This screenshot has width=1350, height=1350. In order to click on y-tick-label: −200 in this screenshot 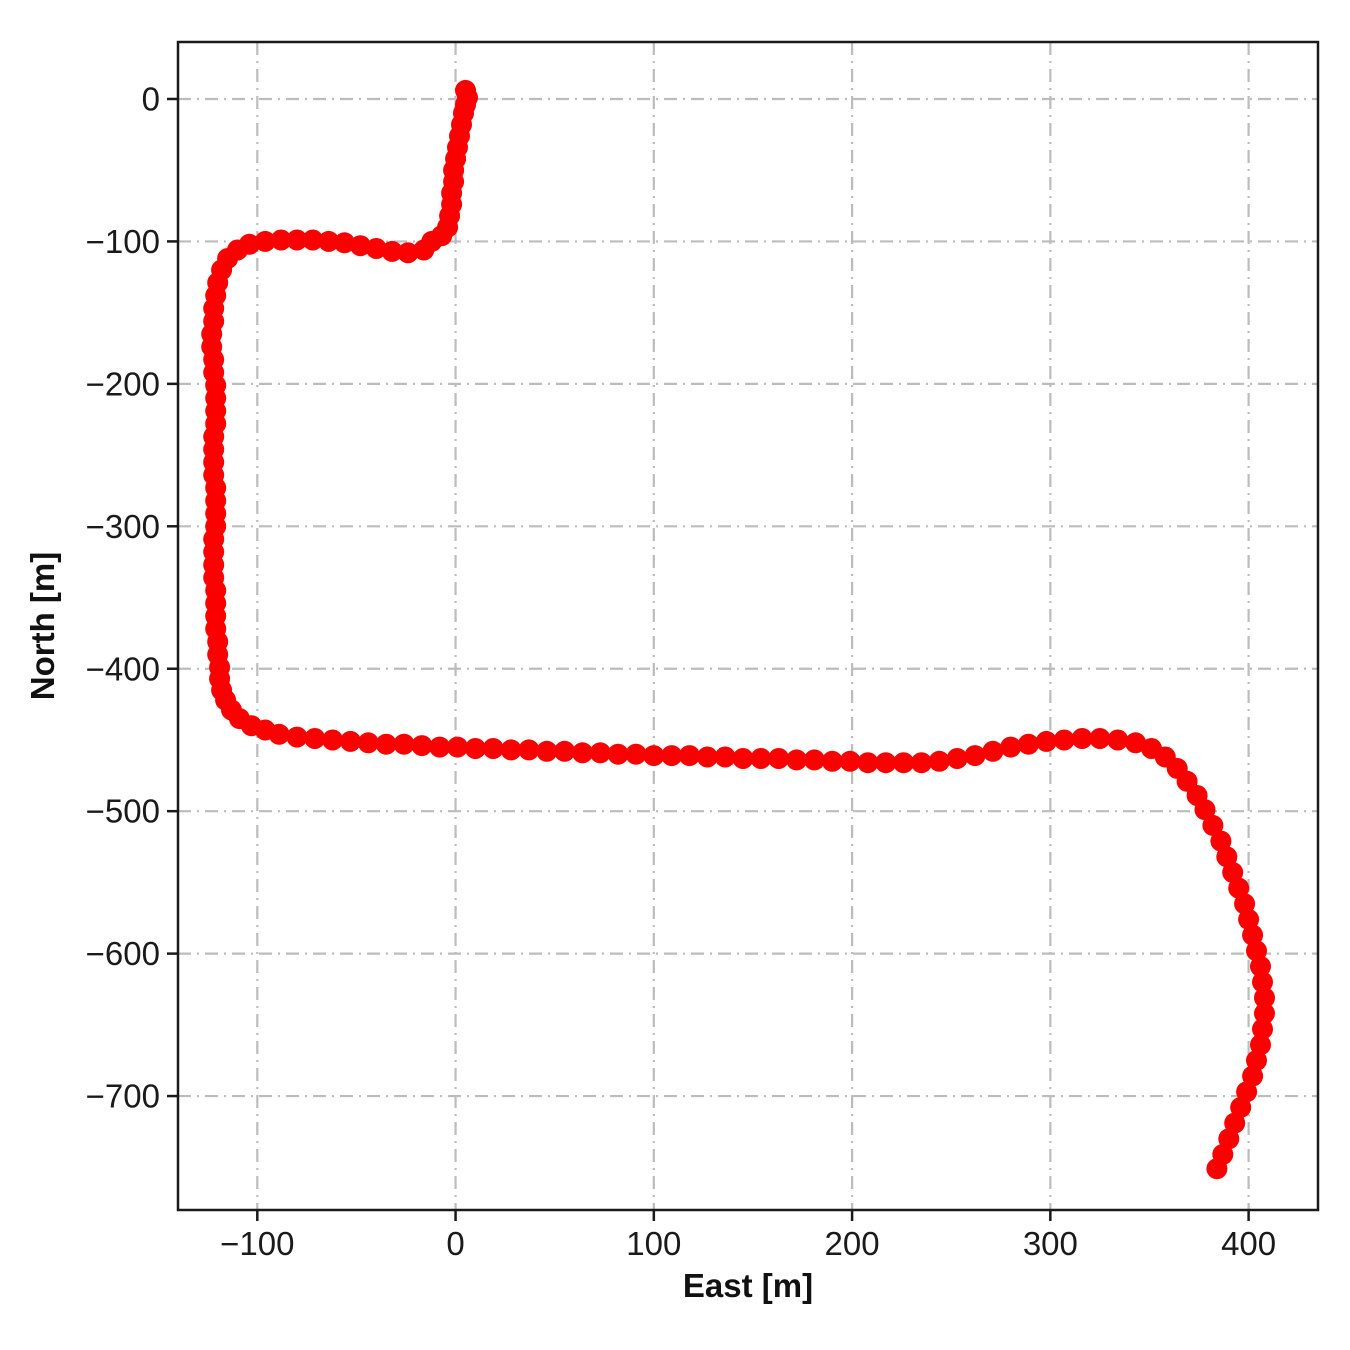, I will do `click(123, 383)`.